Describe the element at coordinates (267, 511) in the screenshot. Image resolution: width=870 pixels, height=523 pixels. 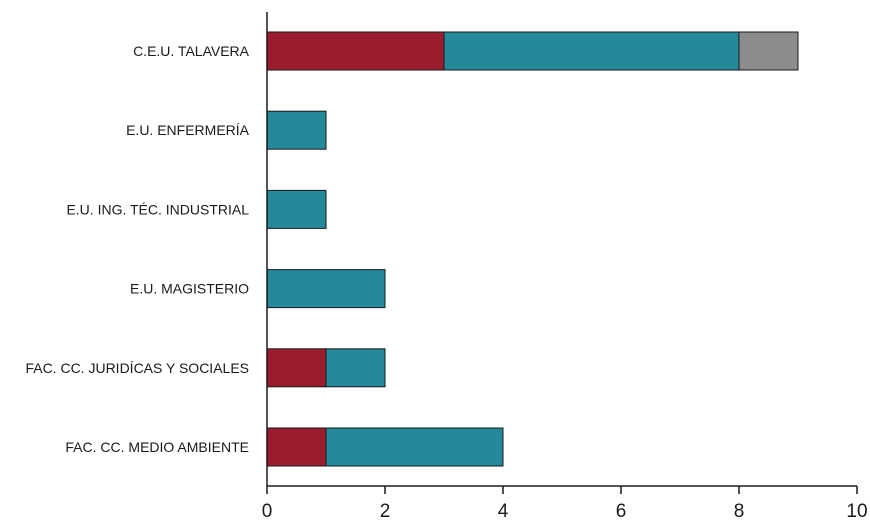
I see `x-tick-label-0: 0` at that location.